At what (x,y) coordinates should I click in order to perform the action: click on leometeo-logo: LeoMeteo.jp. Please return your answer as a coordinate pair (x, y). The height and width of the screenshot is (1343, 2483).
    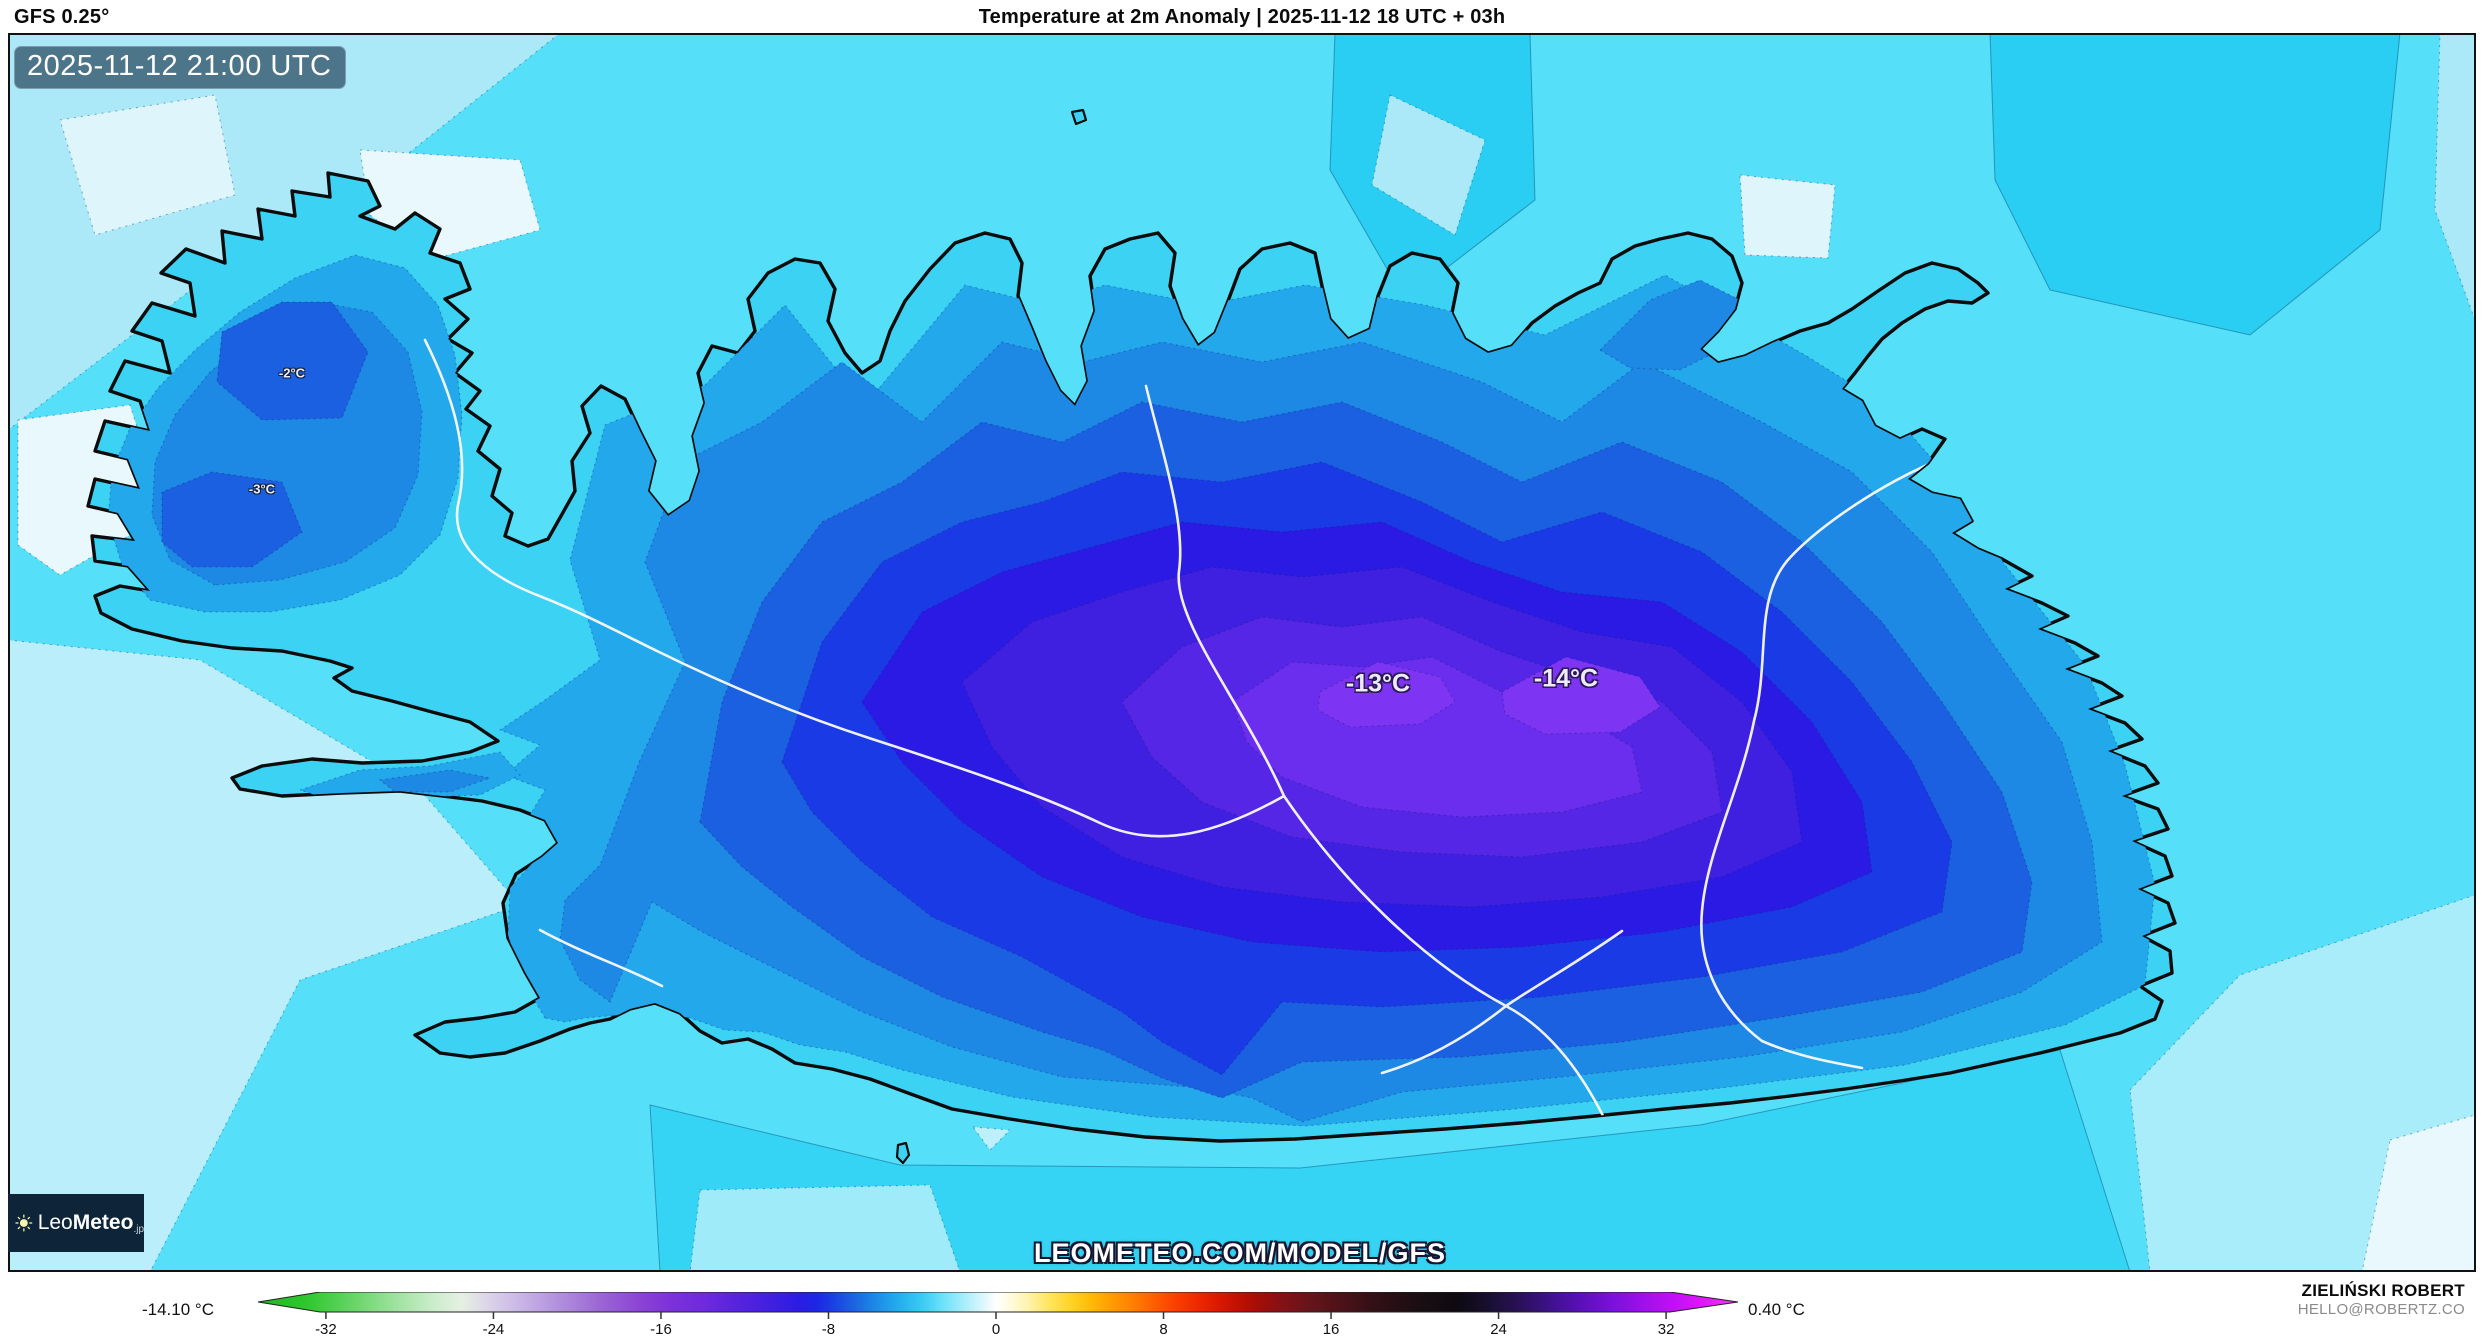
    Looking at the image, I should click on (76, 1223).